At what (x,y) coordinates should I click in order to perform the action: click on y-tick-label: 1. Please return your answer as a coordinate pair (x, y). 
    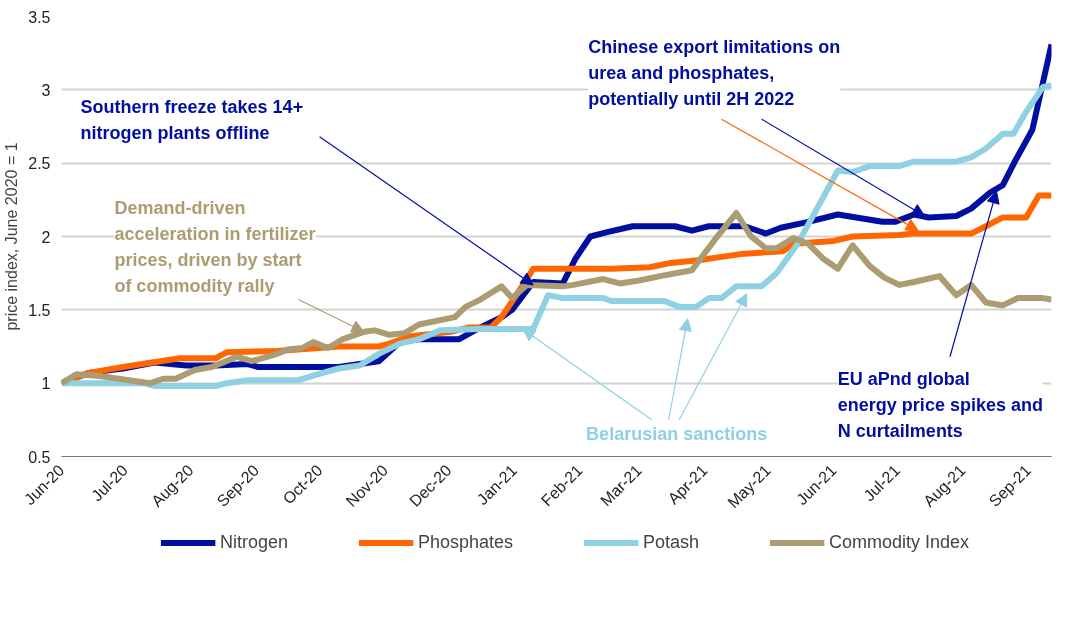
    Looking at the image, I should click on (46, 384).